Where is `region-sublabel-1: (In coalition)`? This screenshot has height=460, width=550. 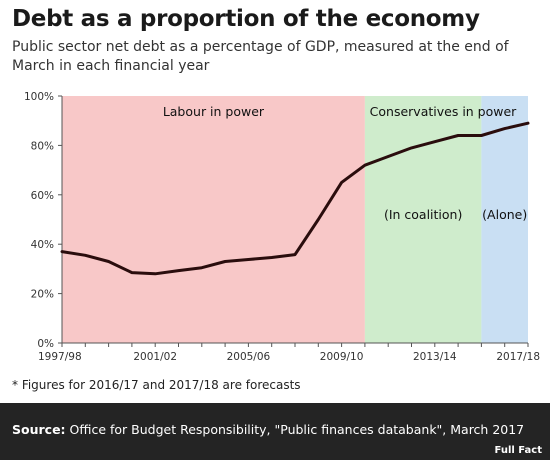
region-sublabel-1: (In coalition) is located at coordinates (423, 214).